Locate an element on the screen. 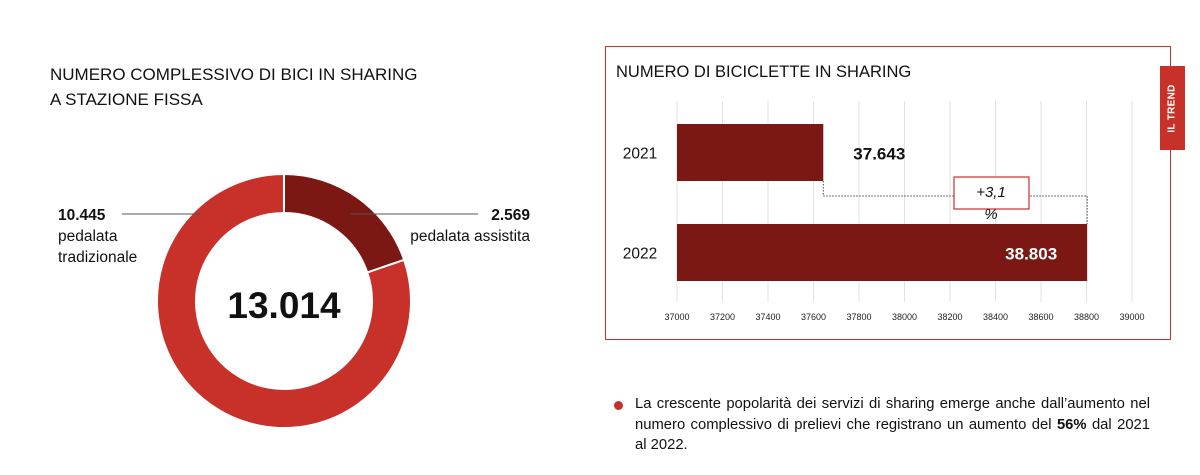  donut-title-line1: NUMERO COMPLESSIVO DI BICI IN SHARING is located at coordinates (234, 74).